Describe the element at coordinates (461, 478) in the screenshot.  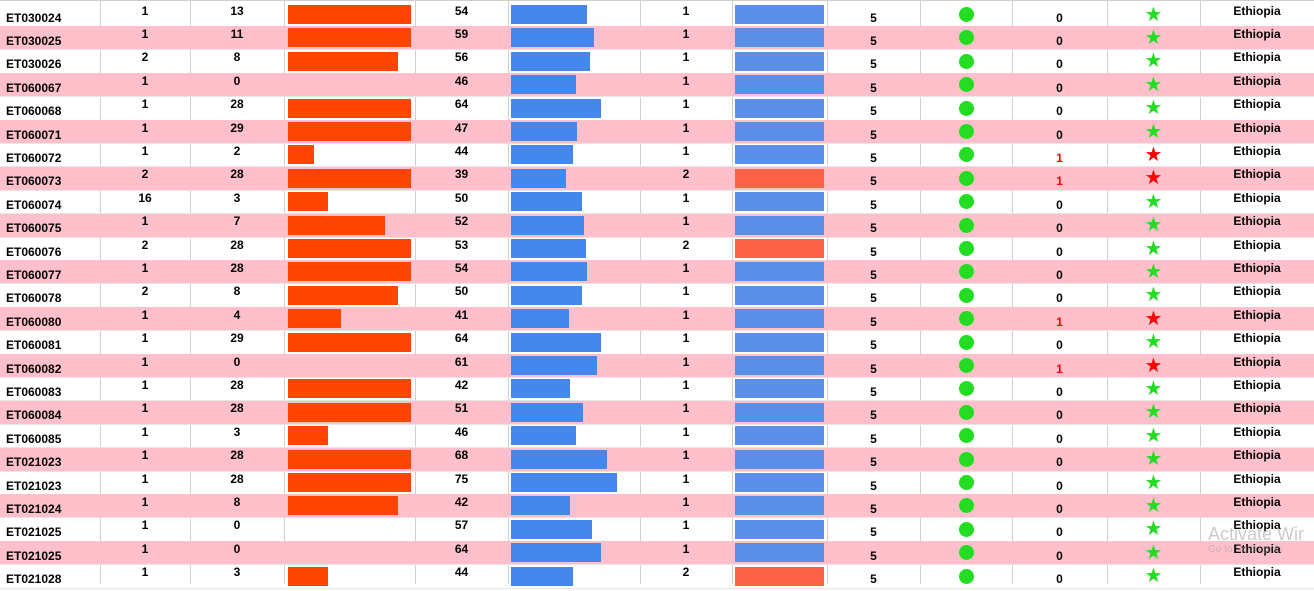
I see `score-cell: 75` at that location.